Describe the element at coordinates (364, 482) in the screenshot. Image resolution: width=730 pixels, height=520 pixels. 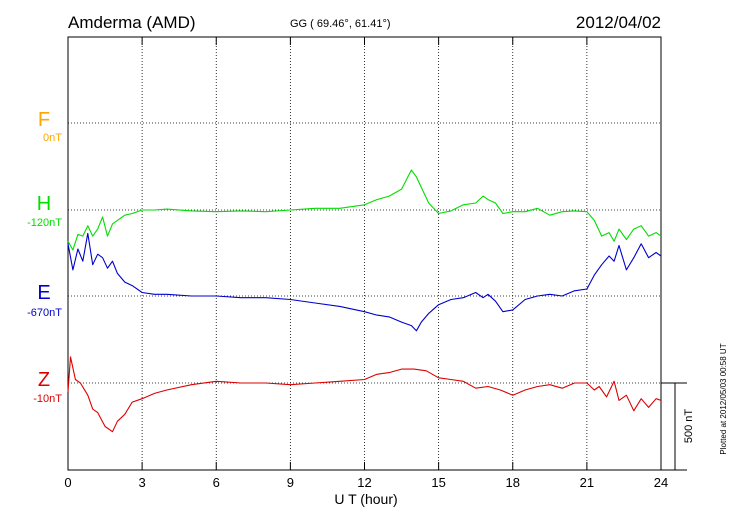
I see `x-tick-label-12: 12` at that location.